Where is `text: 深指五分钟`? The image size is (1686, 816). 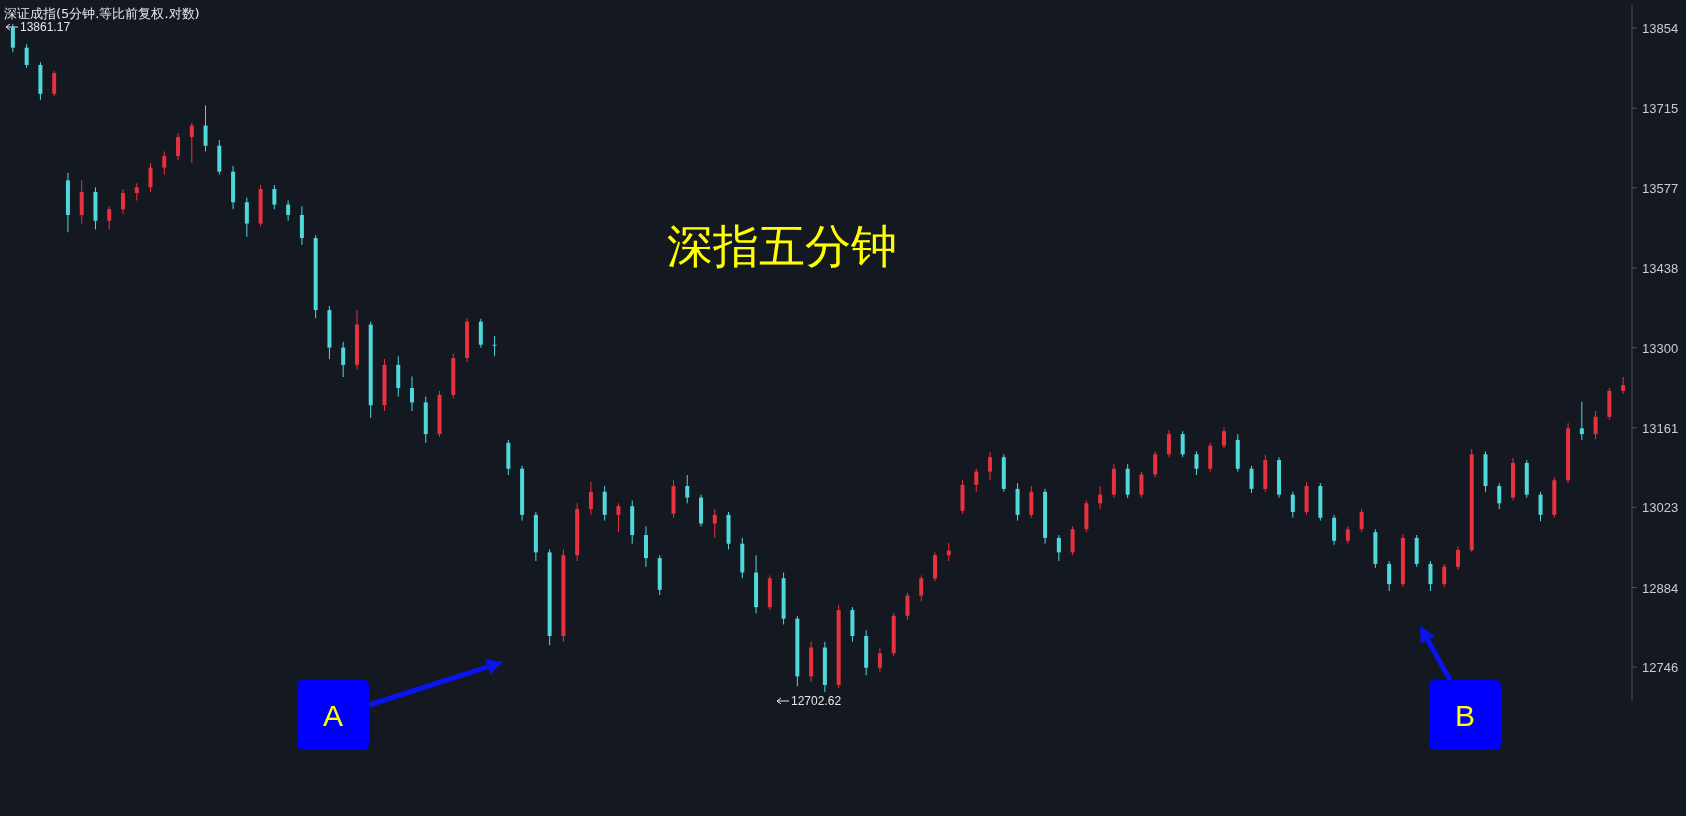
text: 深指五分钟 is located at coordinates (782, 246).